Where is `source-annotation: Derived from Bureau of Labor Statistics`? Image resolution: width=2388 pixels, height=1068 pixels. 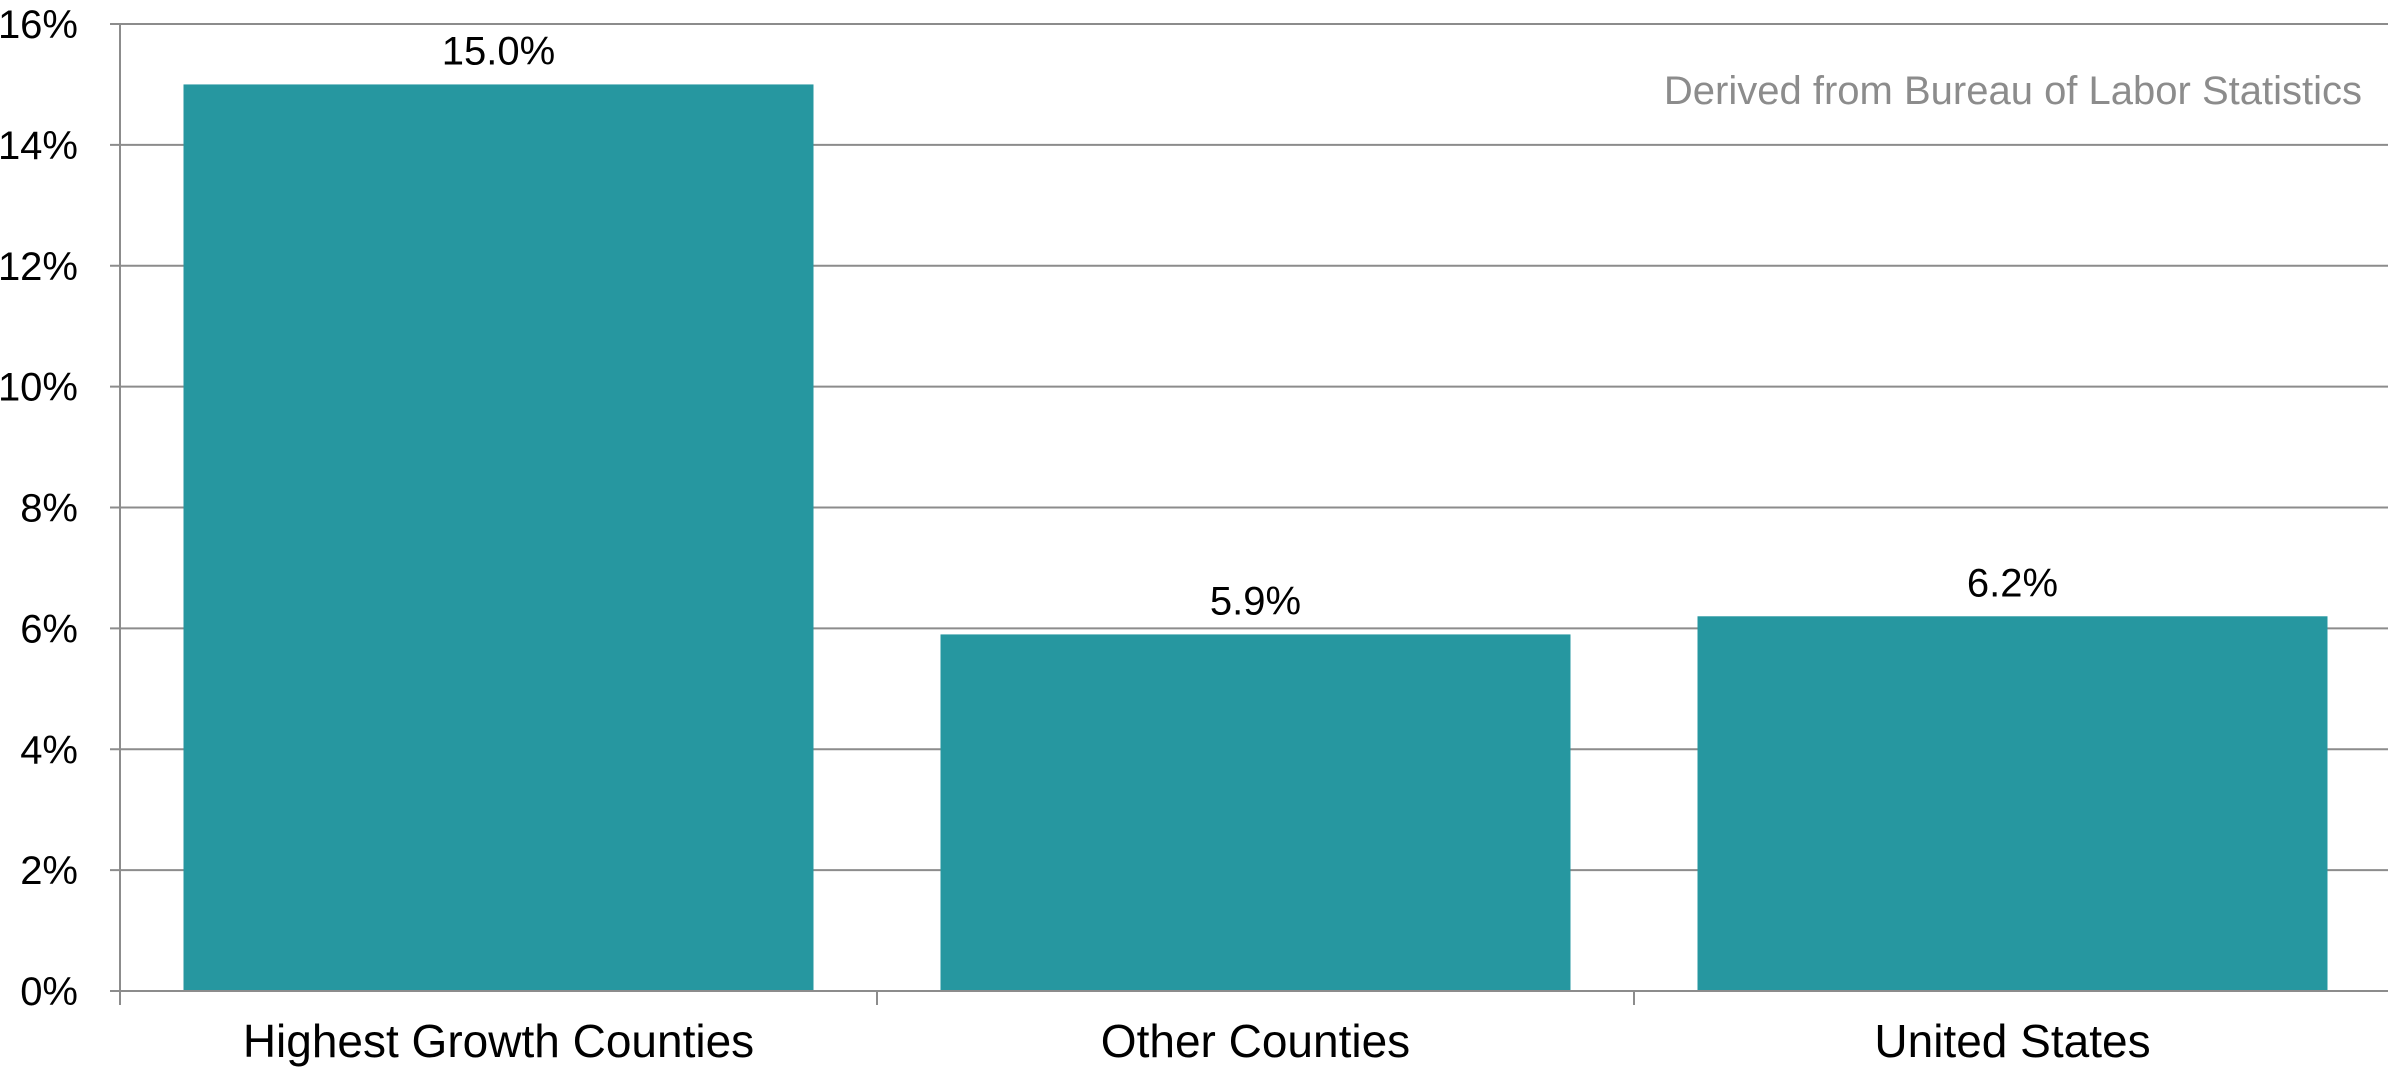 source-annotation: Derived from Bureau of Labor Statistics is located at coordinates (2013, 91).